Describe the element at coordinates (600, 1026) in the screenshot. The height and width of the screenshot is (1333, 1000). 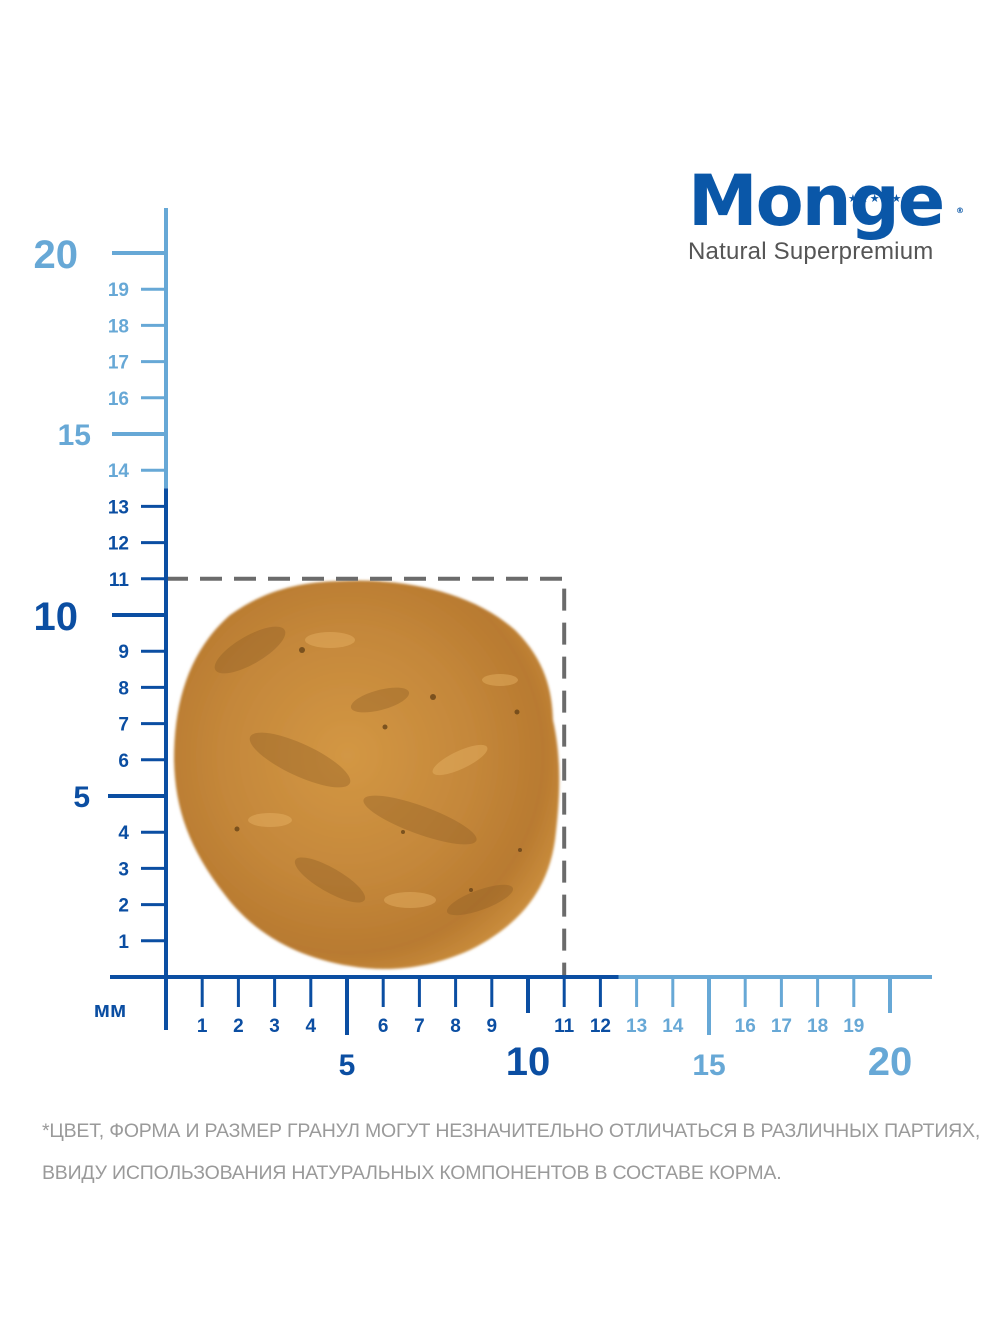
I see `horizontal-minor-label: 12` at that location.